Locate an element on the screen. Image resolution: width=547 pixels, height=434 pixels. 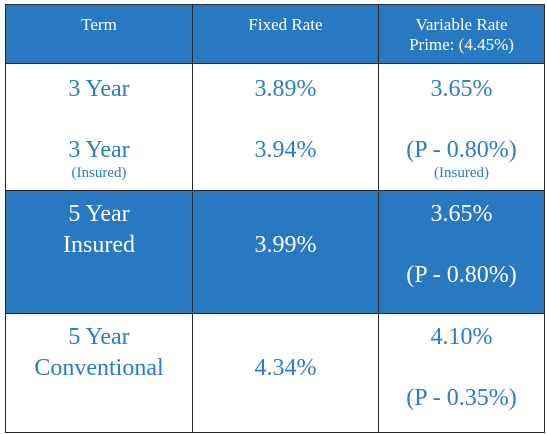
header-prime-label: Prime: (4.45%) is located at coordinates (461, 44).